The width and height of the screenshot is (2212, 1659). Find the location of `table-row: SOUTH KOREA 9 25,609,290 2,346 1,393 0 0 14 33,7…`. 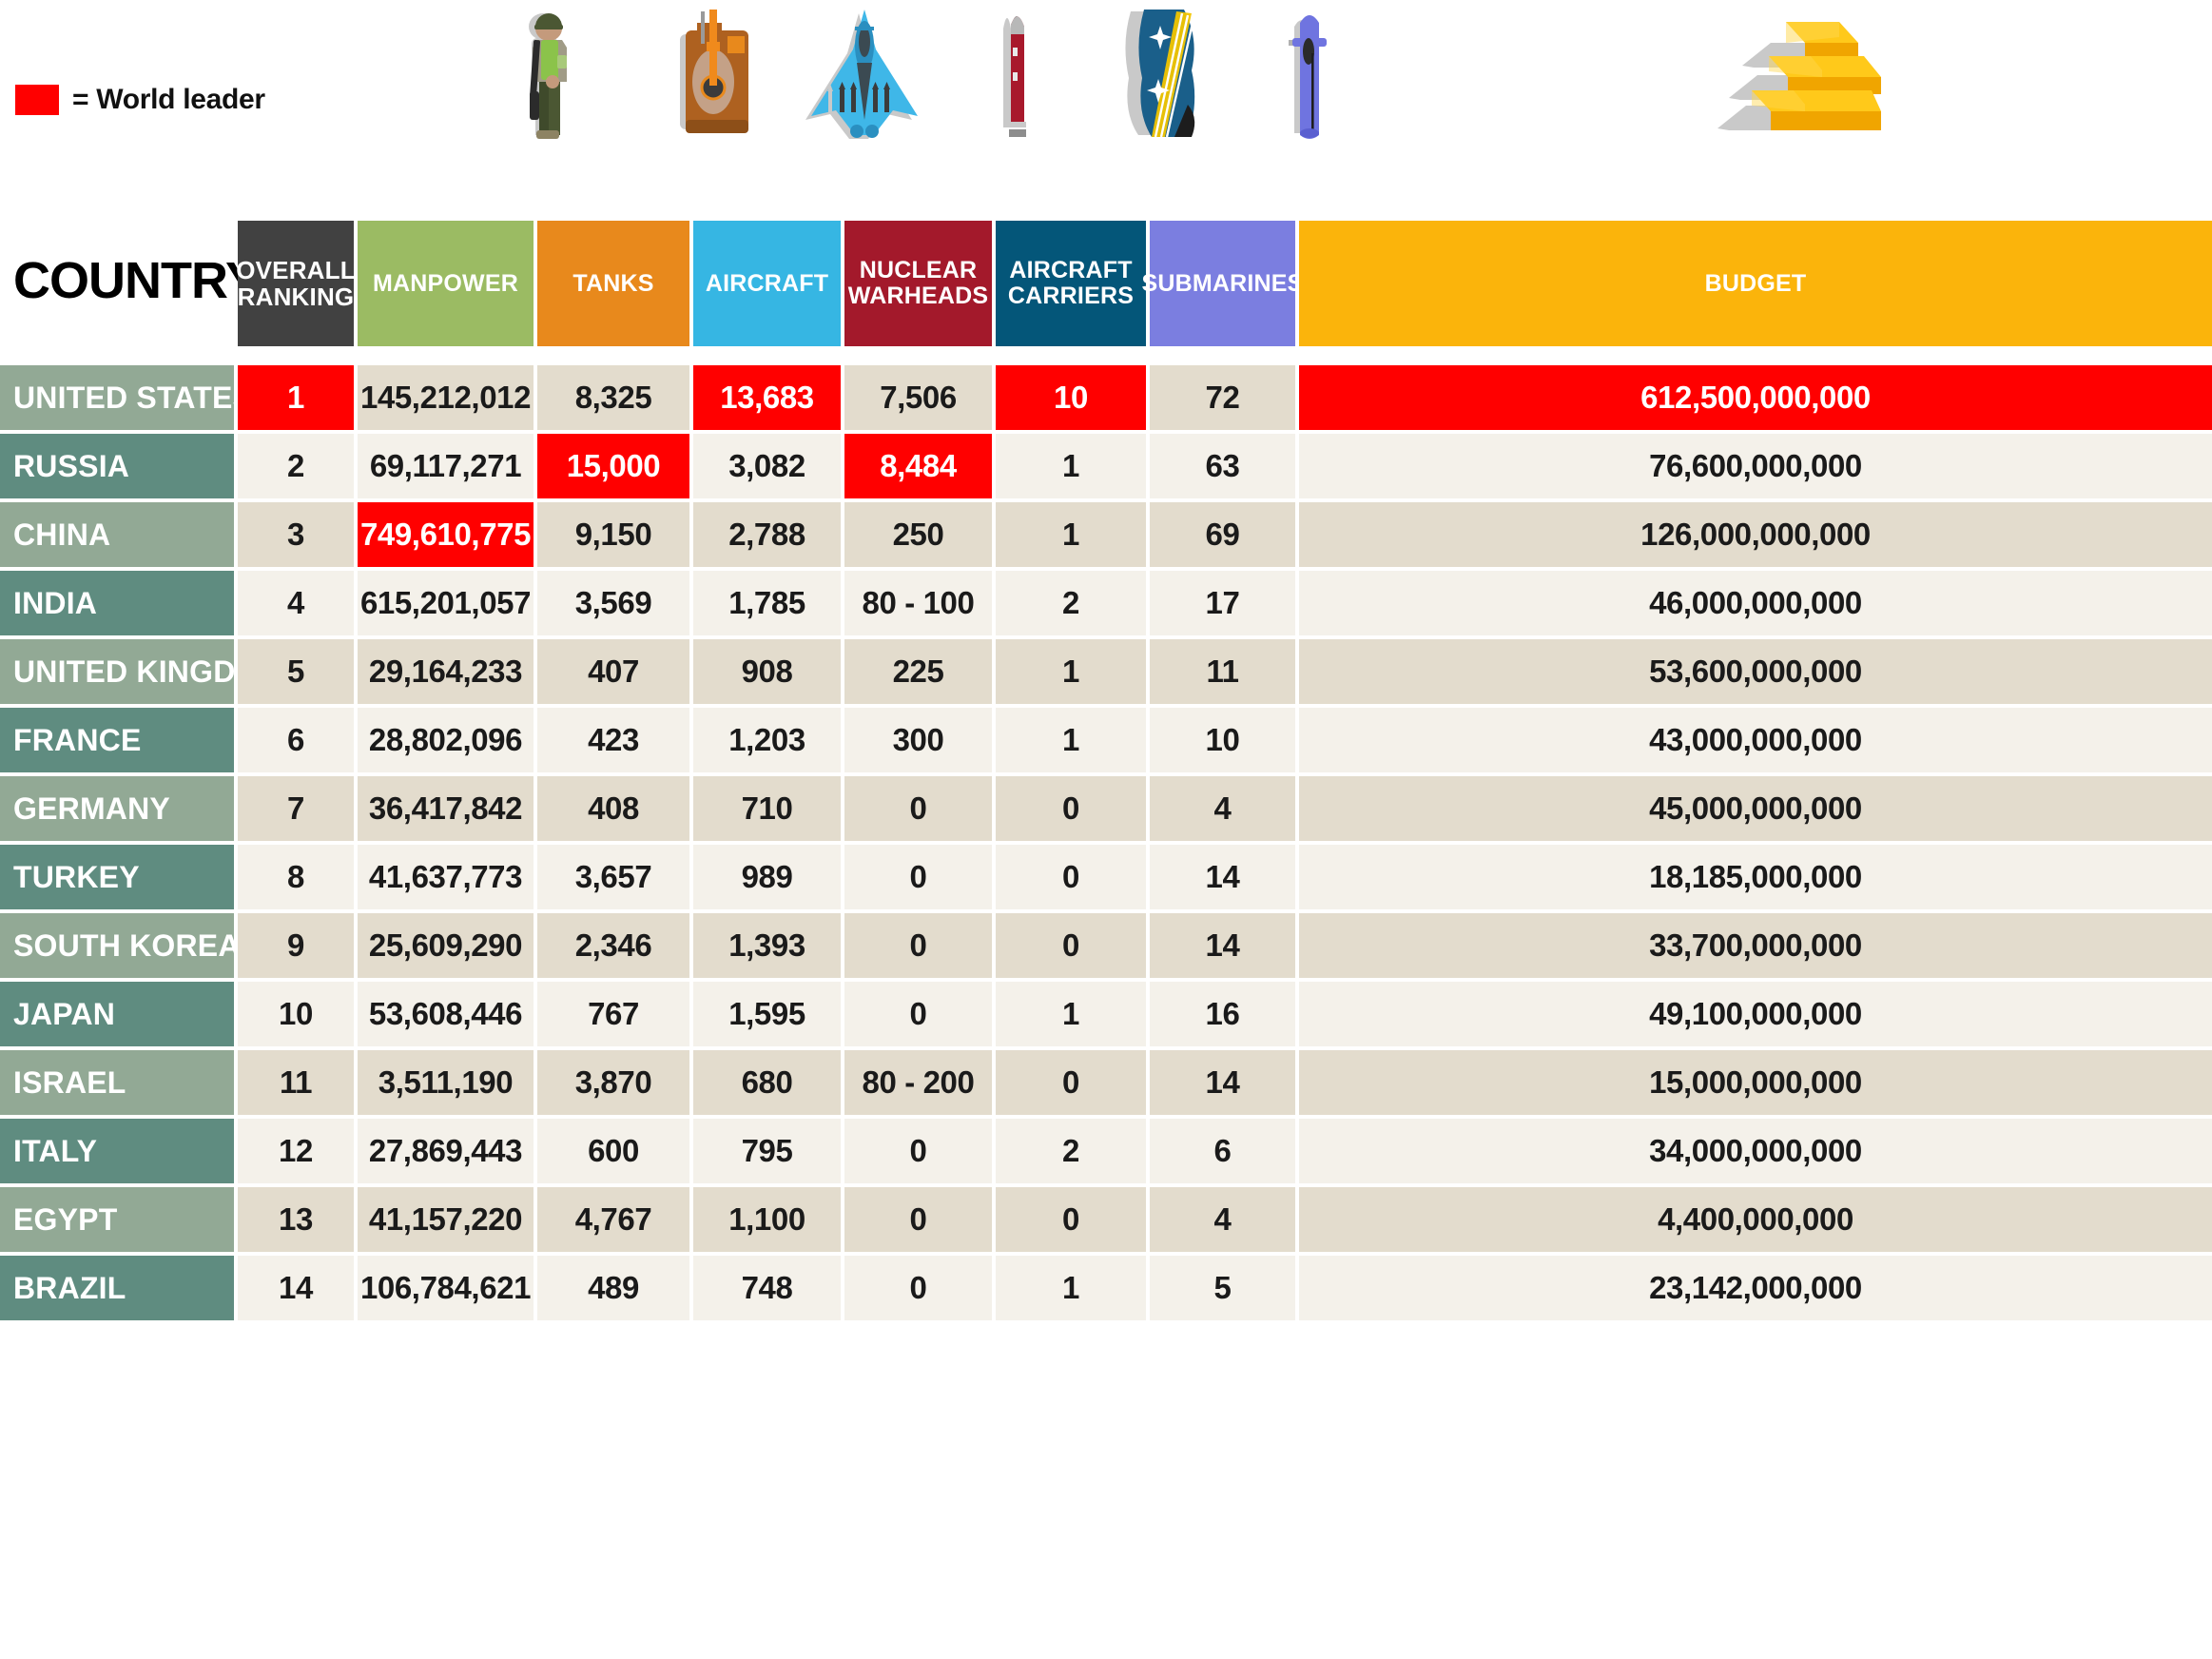

table-row: SOUTH KOREA 9 25,609,290 2,346 1,393 0 0 14 33,7… is located at coordinates (1106, 945).